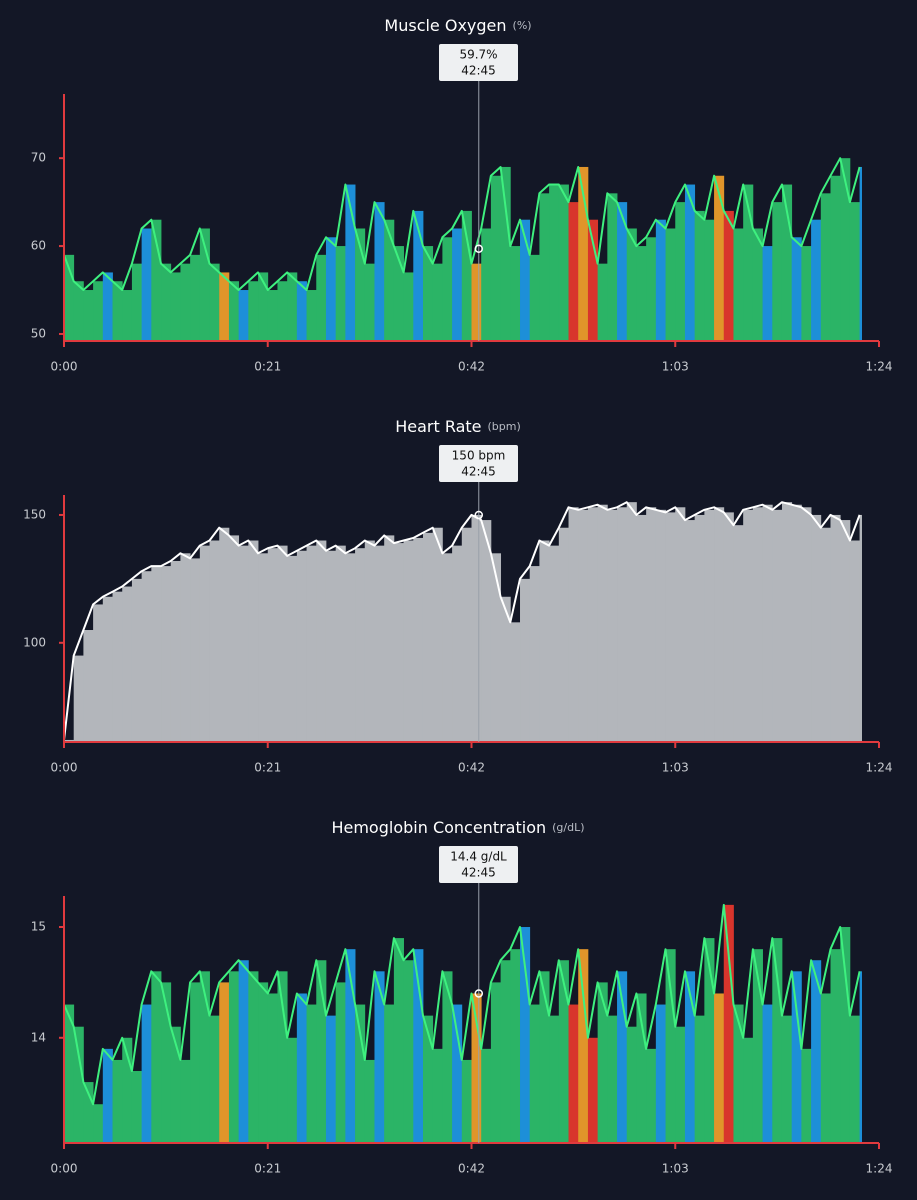 The image size is (917, 1200). I want to click on x-tick-label: 0:42, so click(471, 768).